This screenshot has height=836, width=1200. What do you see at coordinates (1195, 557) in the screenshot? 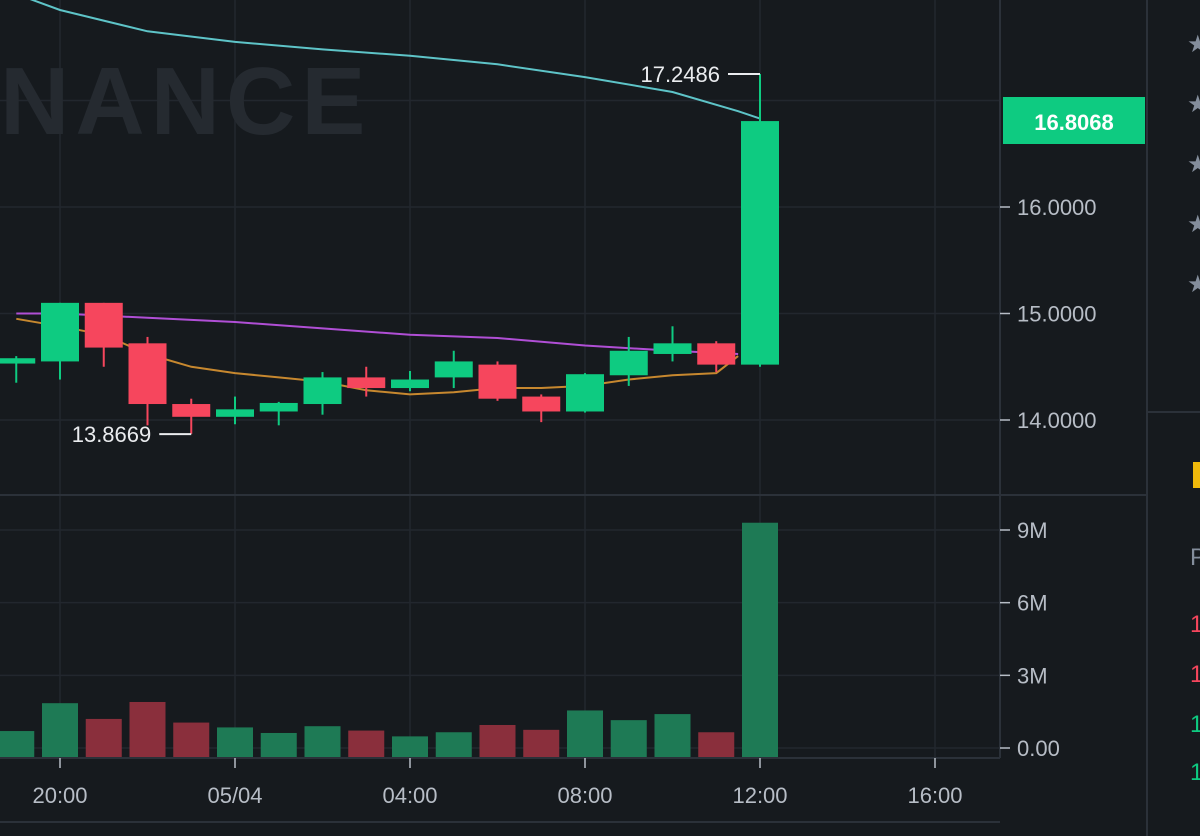
I see `sidebar-text-fragment: P` at bounding box center [1195, 557].